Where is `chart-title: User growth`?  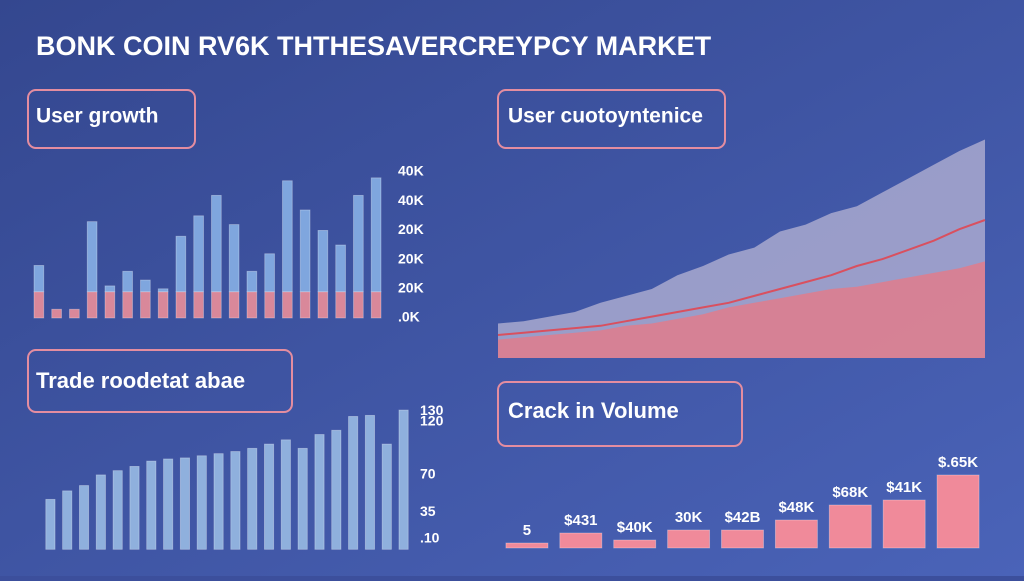
chart-title: User growth is located at coordinates (97, 116).